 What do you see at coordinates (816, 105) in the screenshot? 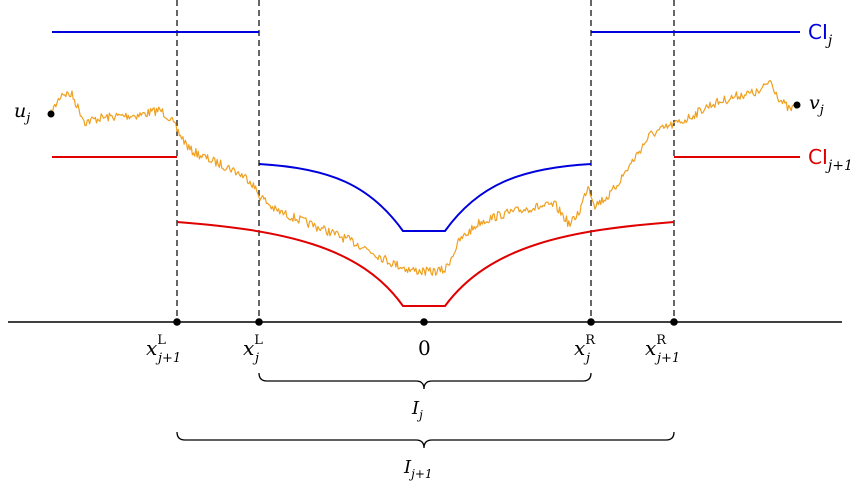
I see `endpoint-v-label: vj` at bounding box center [816, 105].